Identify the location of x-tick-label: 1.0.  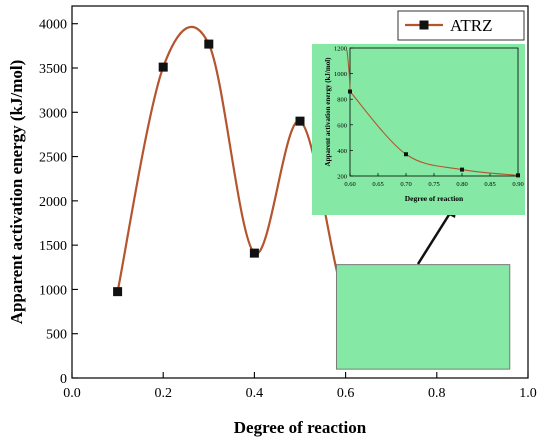
(528, 393).